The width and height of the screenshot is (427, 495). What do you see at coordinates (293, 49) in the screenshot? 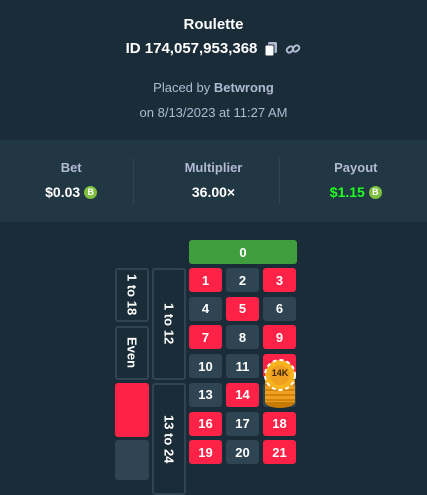
I see `link-icon` at bounding box center [293, 49].